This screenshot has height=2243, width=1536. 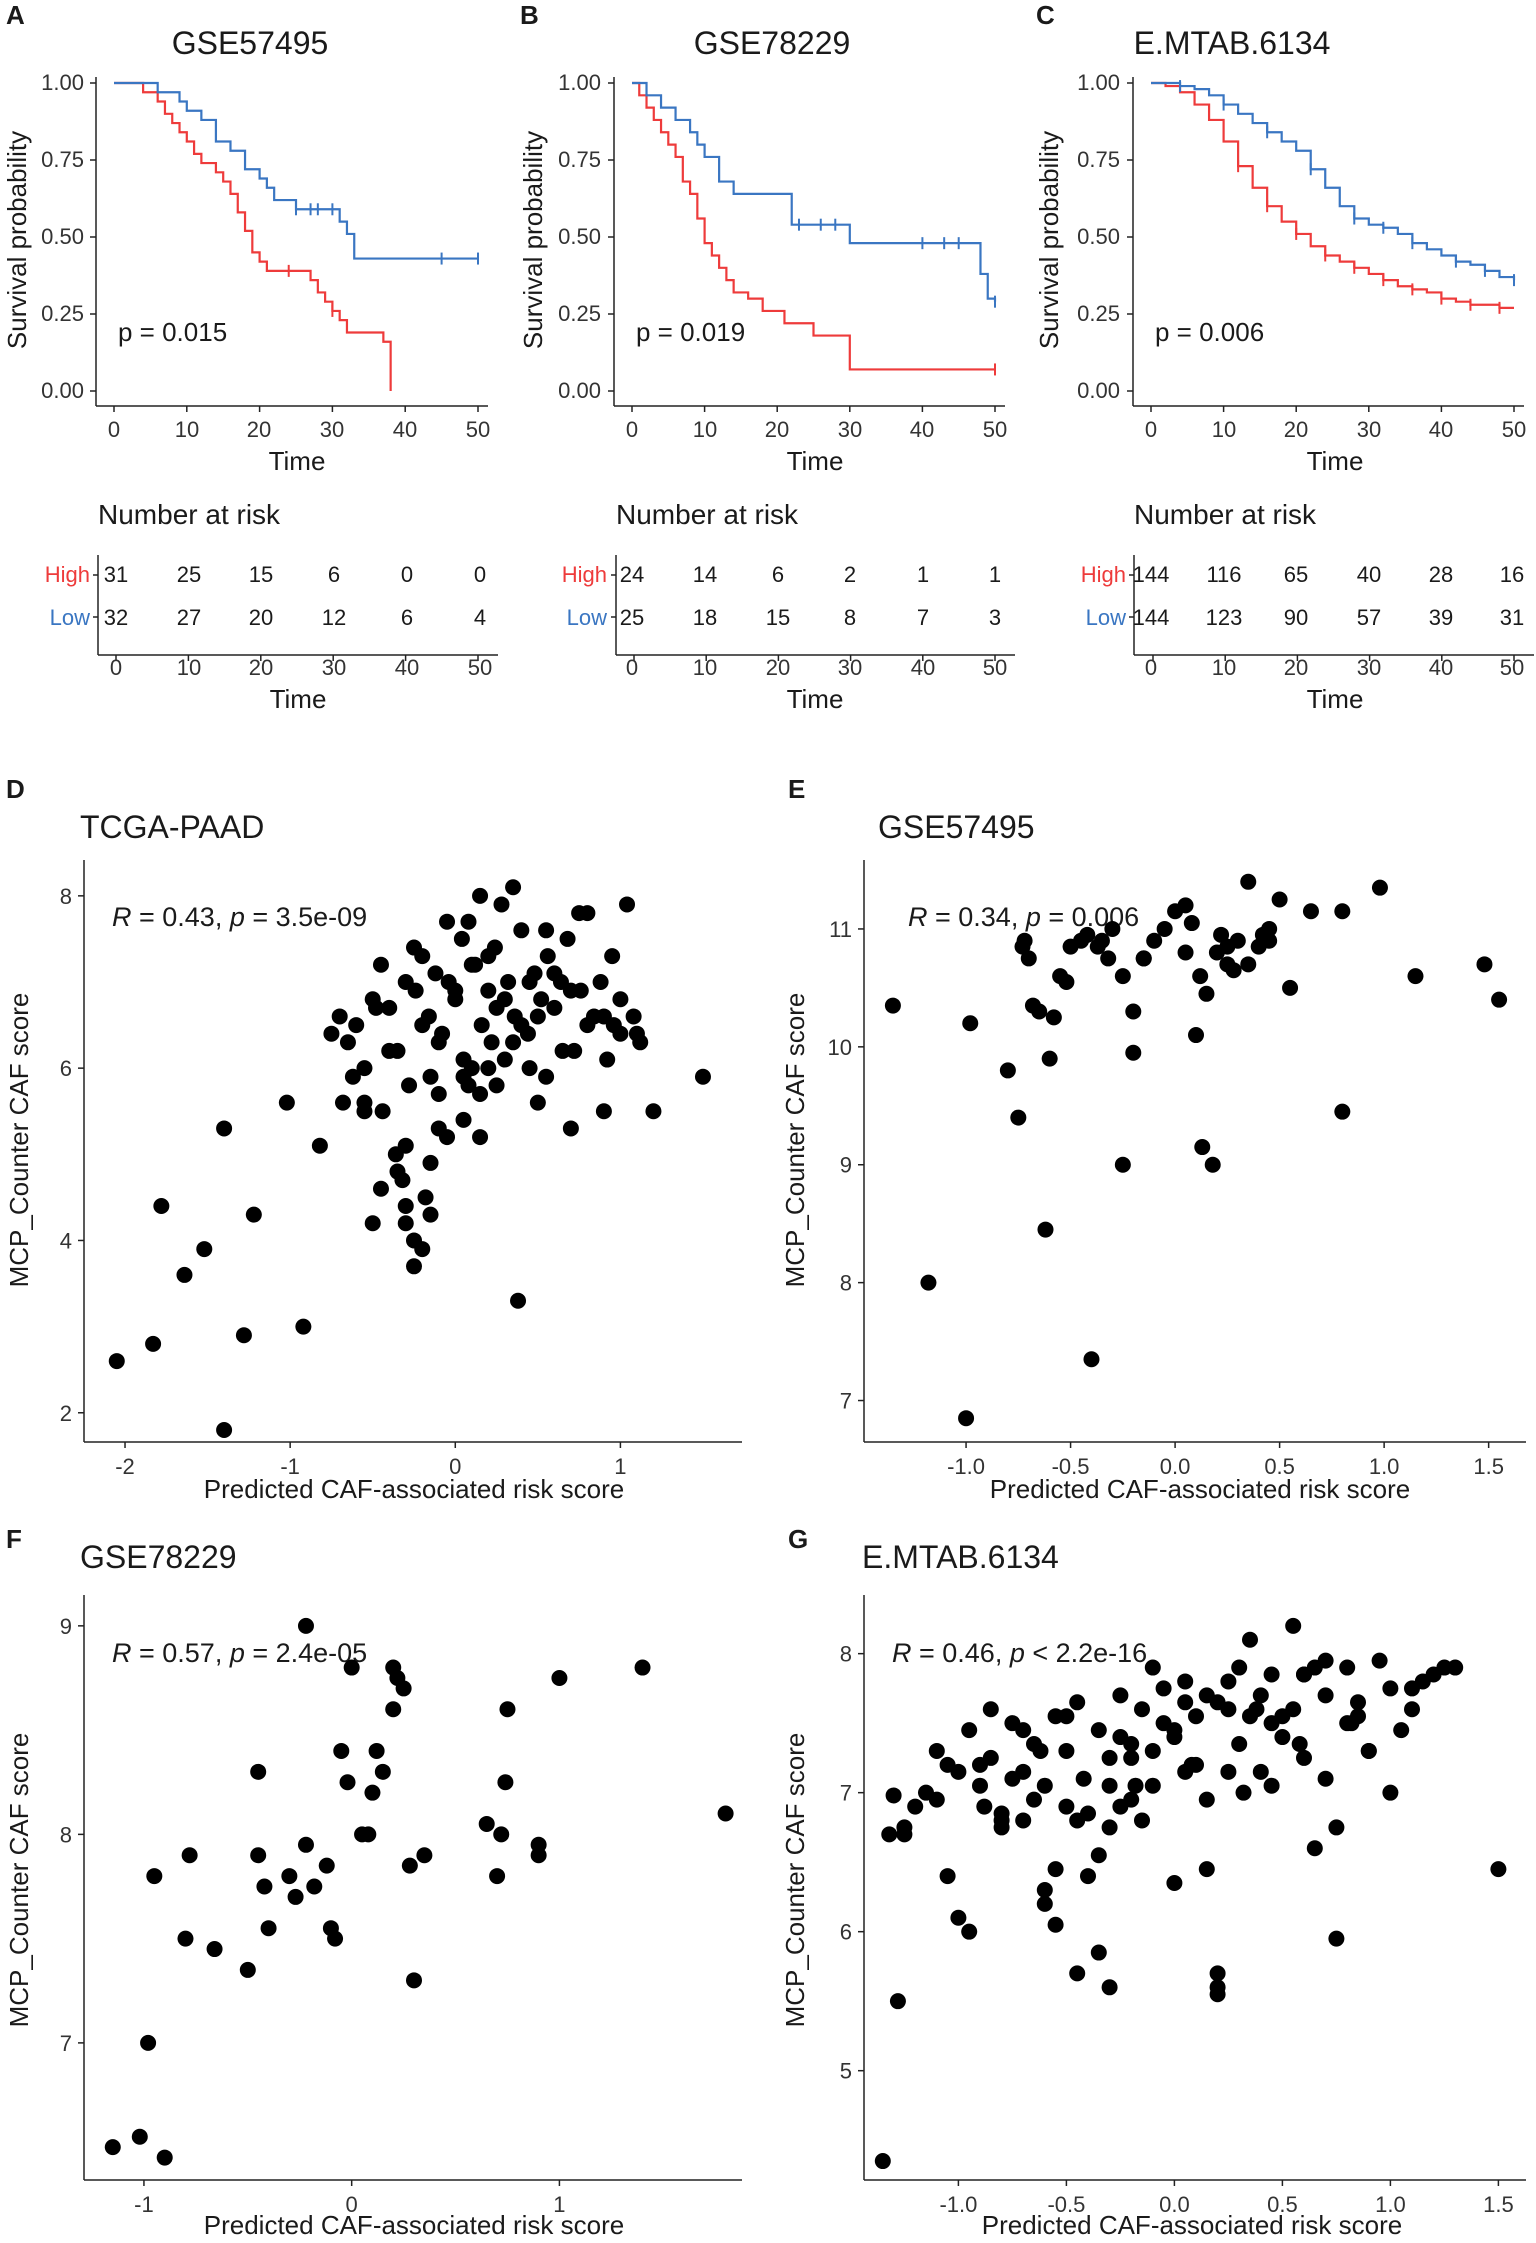 I want to click on x-tick-label: 0.5, so click(x=1279, y=1466).